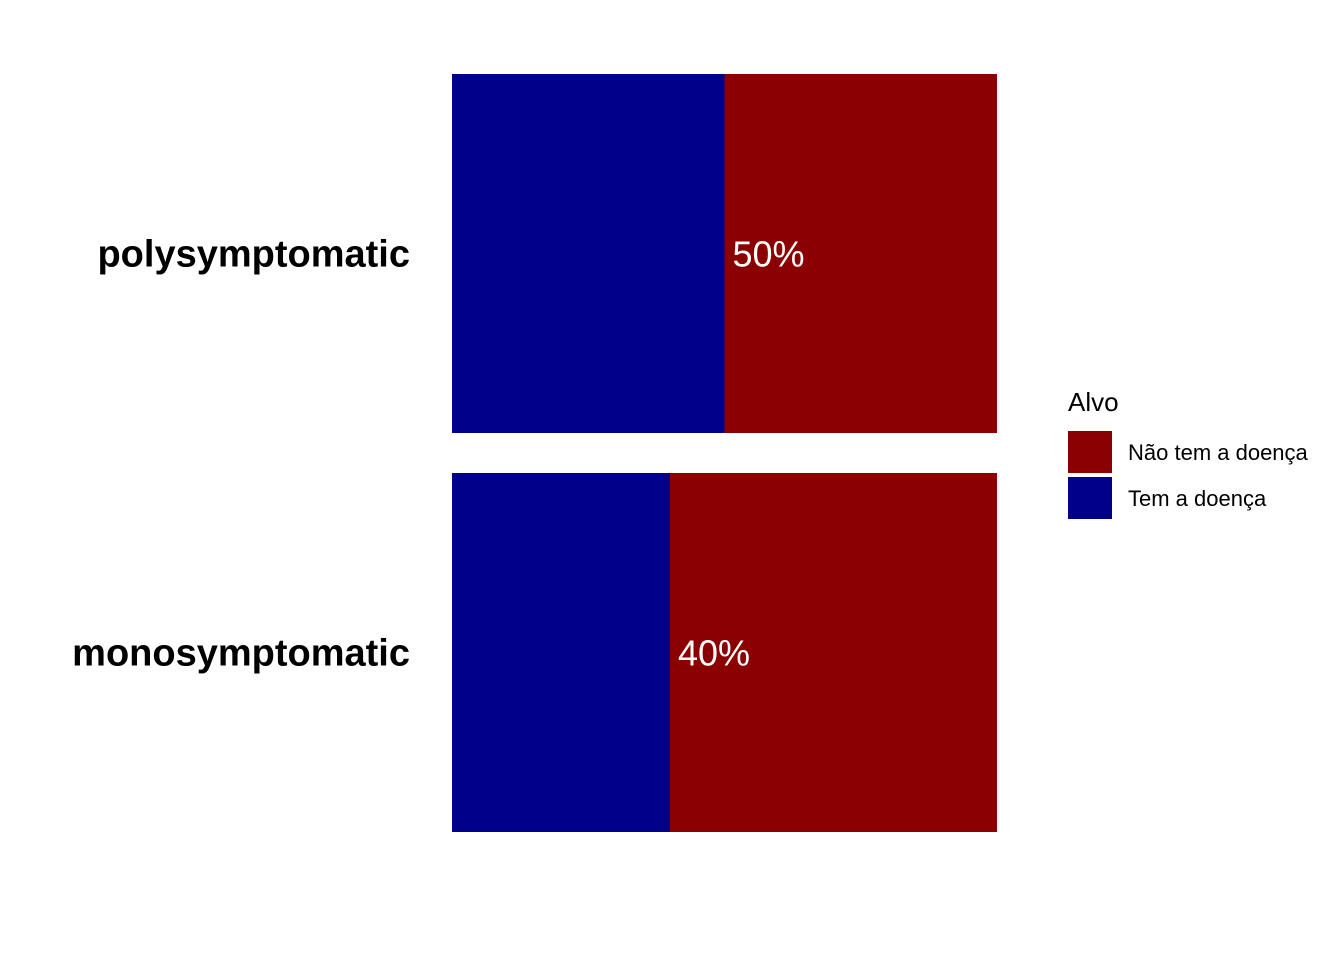 This screenshot has height=960, width=1344. I want to click on data-label-monosymptomatic: 40%, so click(714, 653).